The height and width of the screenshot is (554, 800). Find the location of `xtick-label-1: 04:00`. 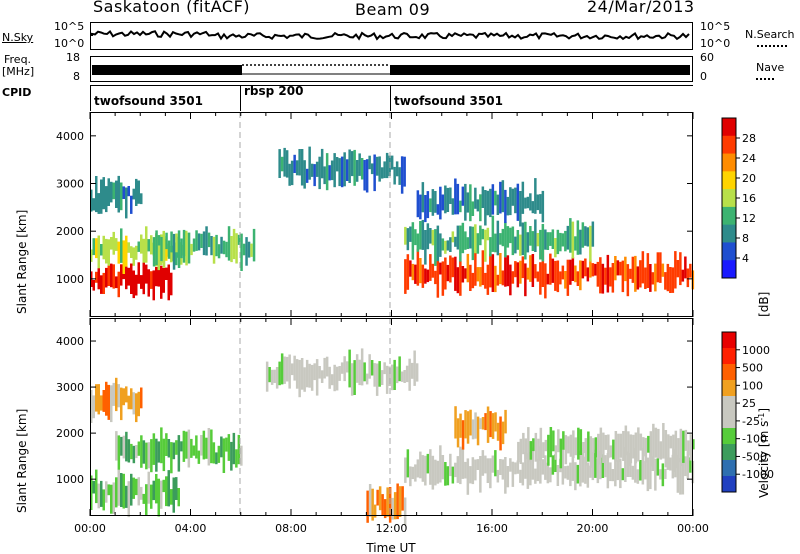

xtick-label-1: 04:00 is located at coordinates (191, 528).